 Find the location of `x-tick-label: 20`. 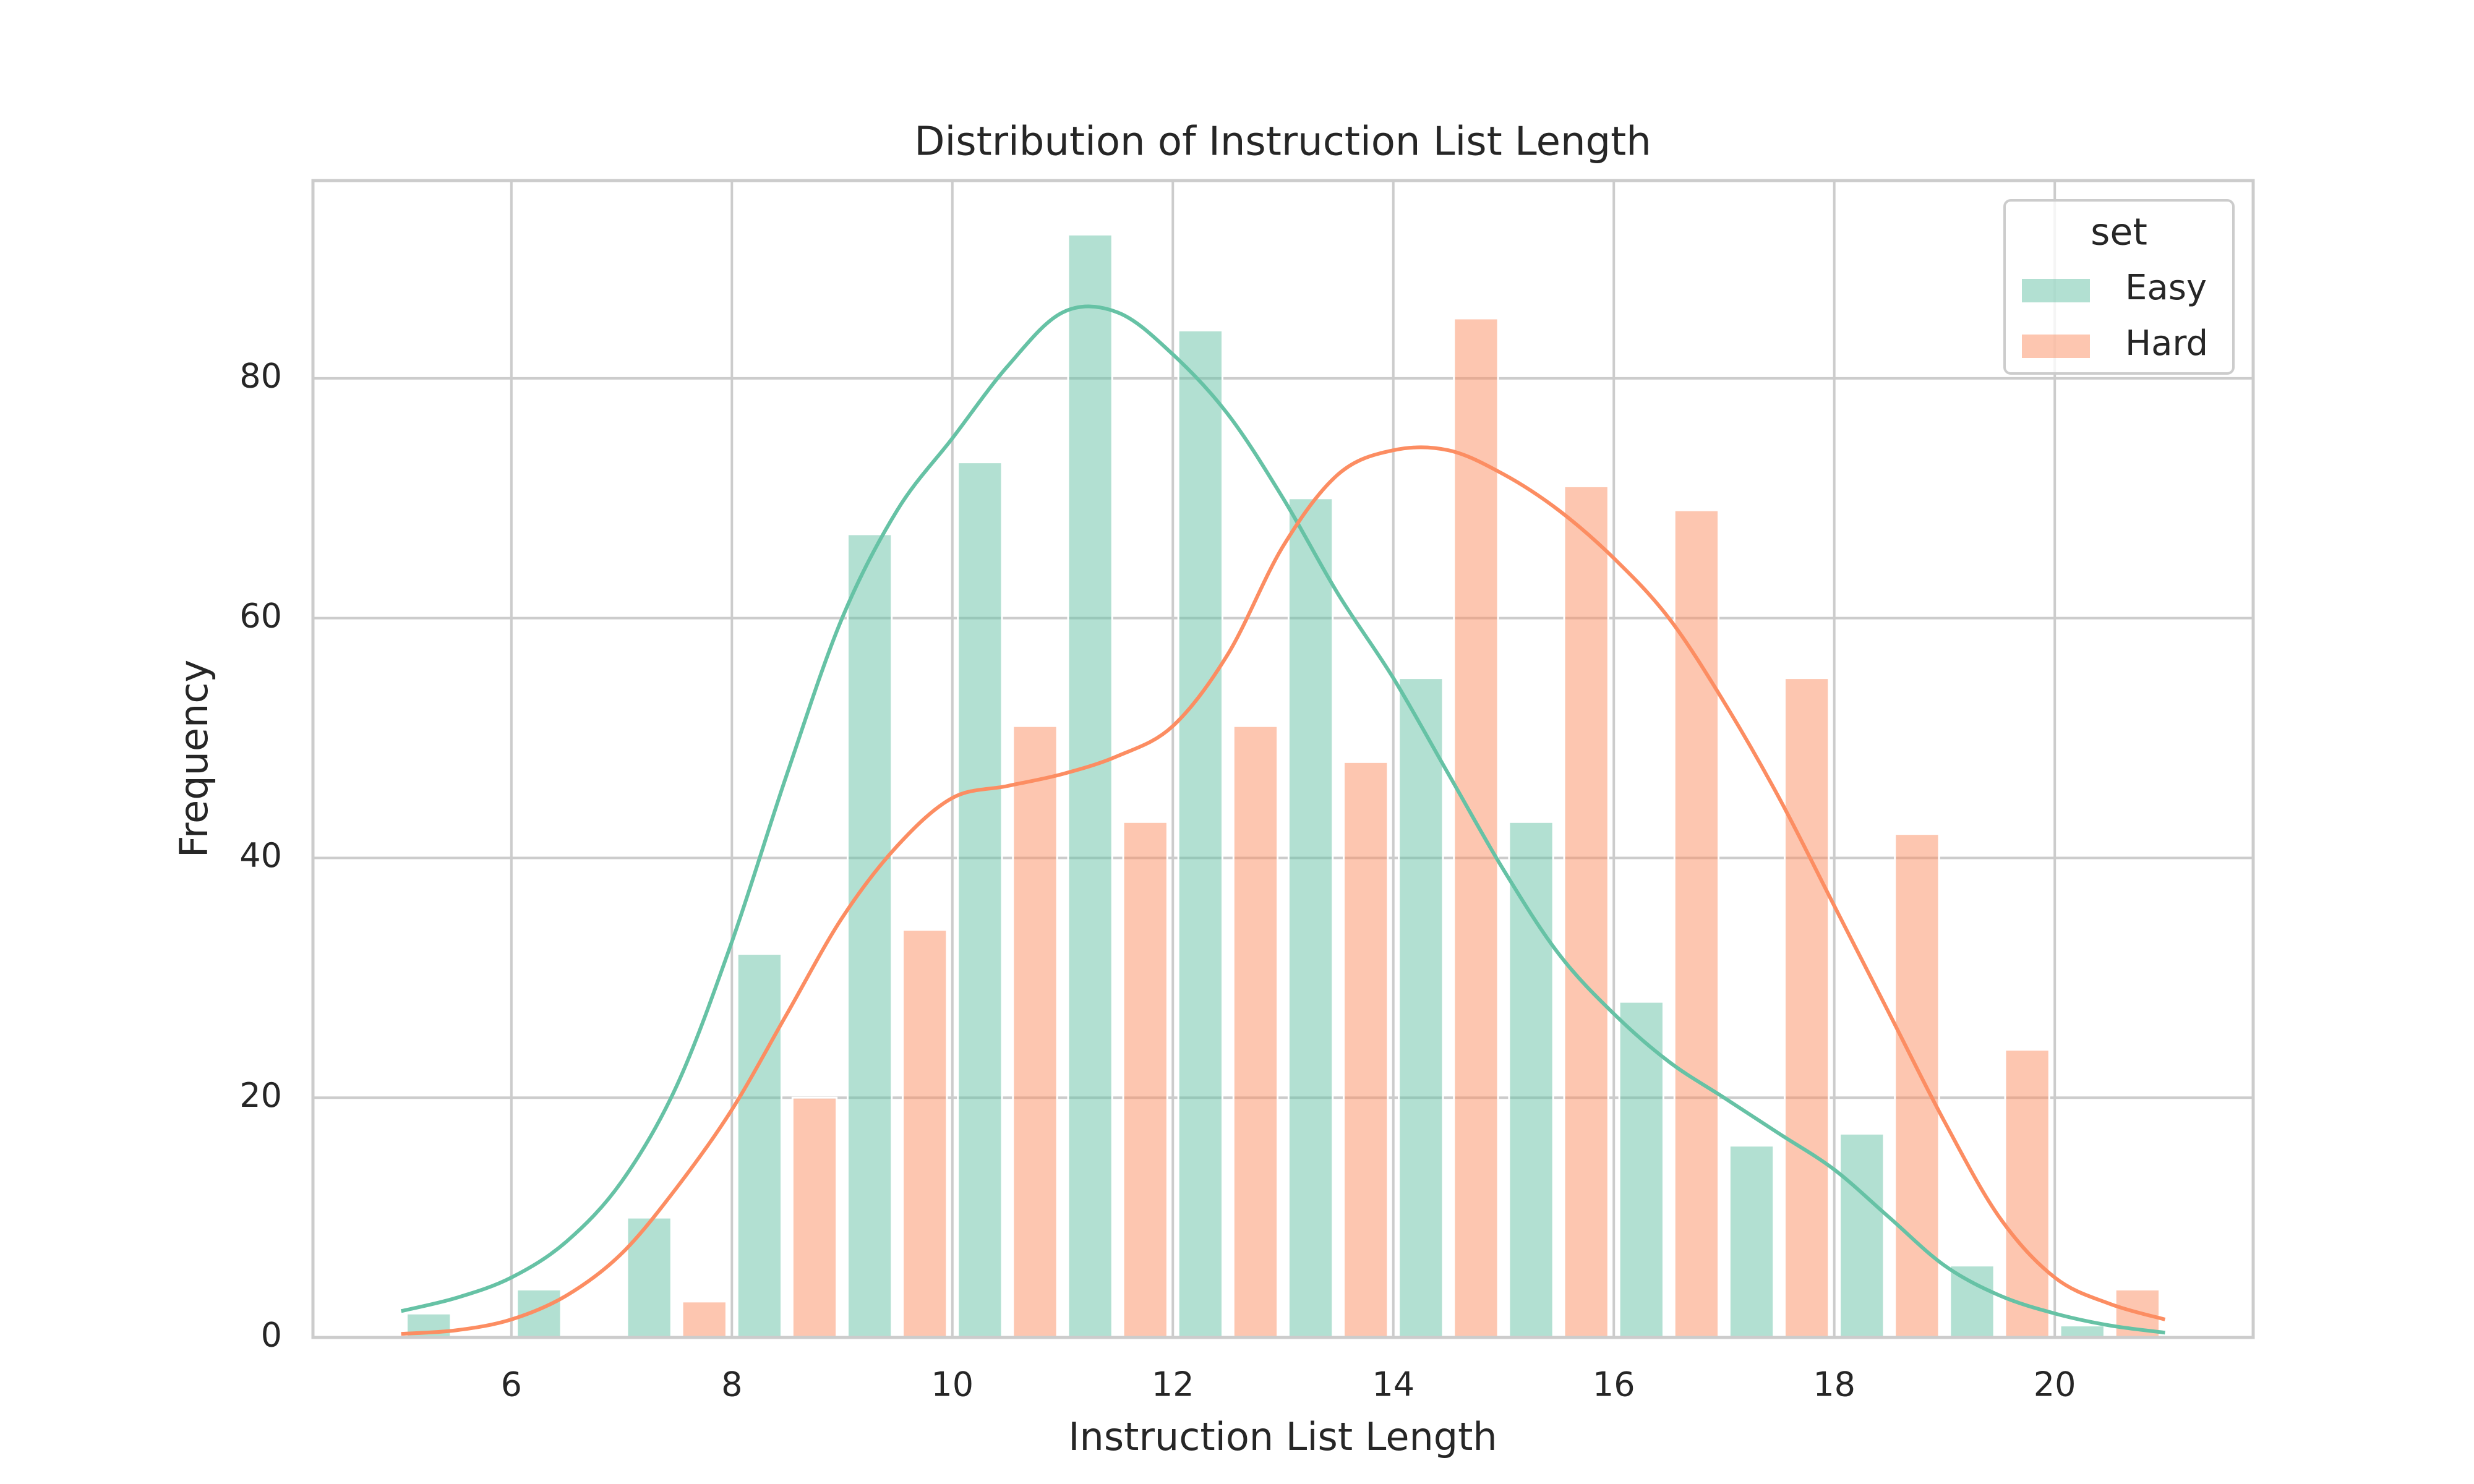

x-tick-label: 20 is located at coordinates (2055, 1384).